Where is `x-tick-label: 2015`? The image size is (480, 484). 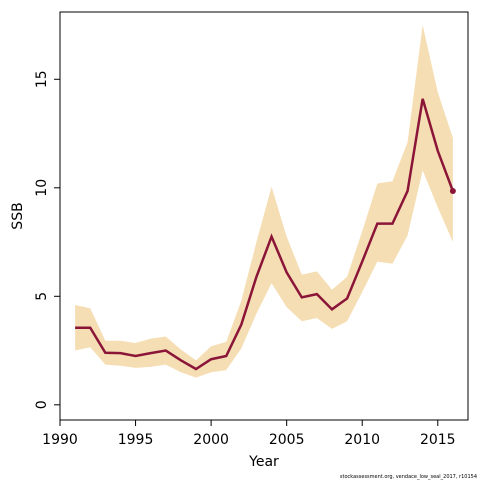
x-tick-label: 2015 is located at coordinates (438, 440).